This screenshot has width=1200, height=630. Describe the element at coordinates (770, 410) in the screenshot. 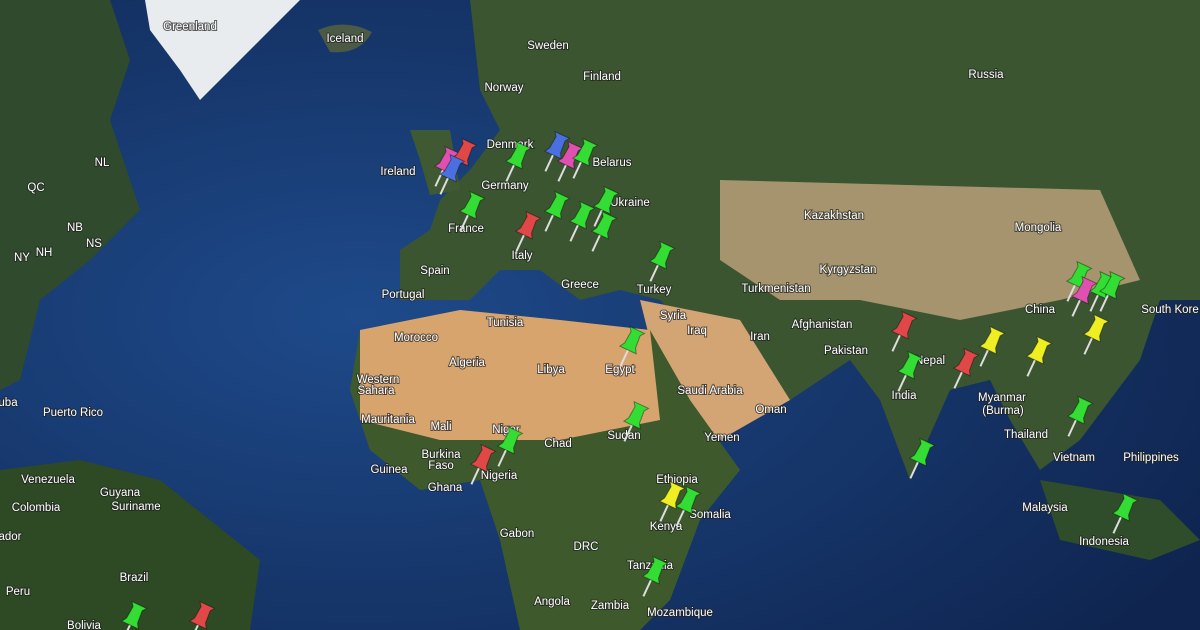

I see `place-label: Oman` at that location.